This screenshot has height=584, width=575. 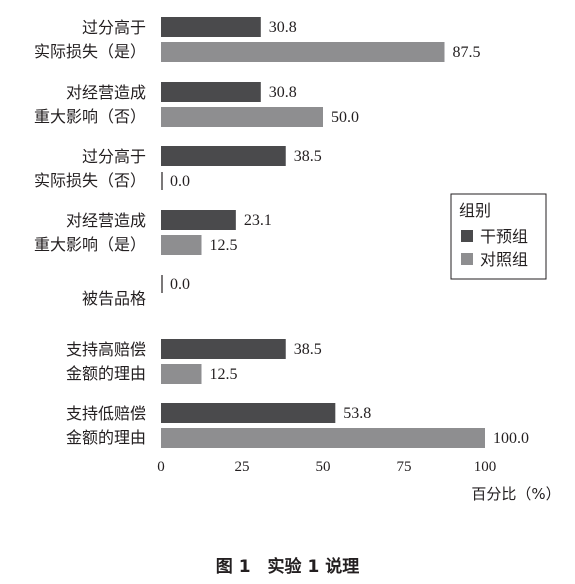 What do you see at coordinates (357, 413) in the screenshot?
I see `data-label: 53.8` at bounding box center [357, 413].